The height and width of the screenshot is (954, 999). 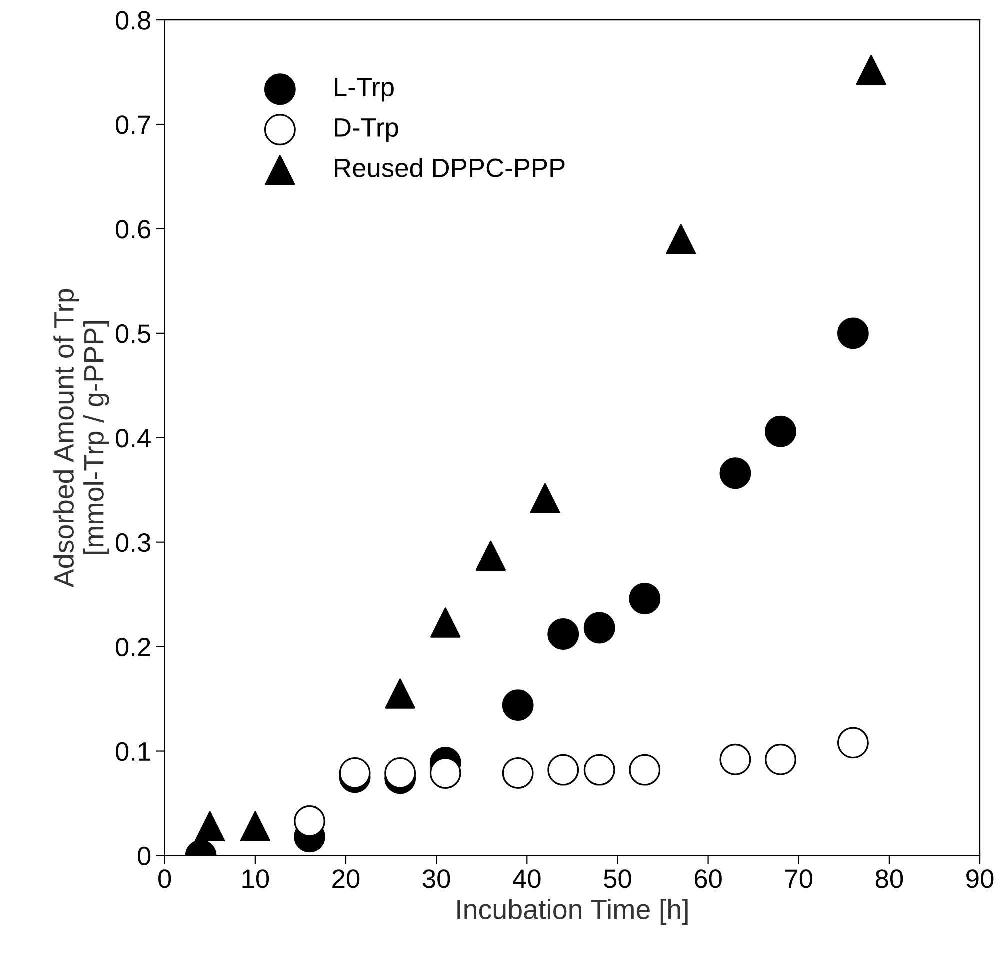 I want to click on x-tick-label: 60, so click(x=708, y=879).